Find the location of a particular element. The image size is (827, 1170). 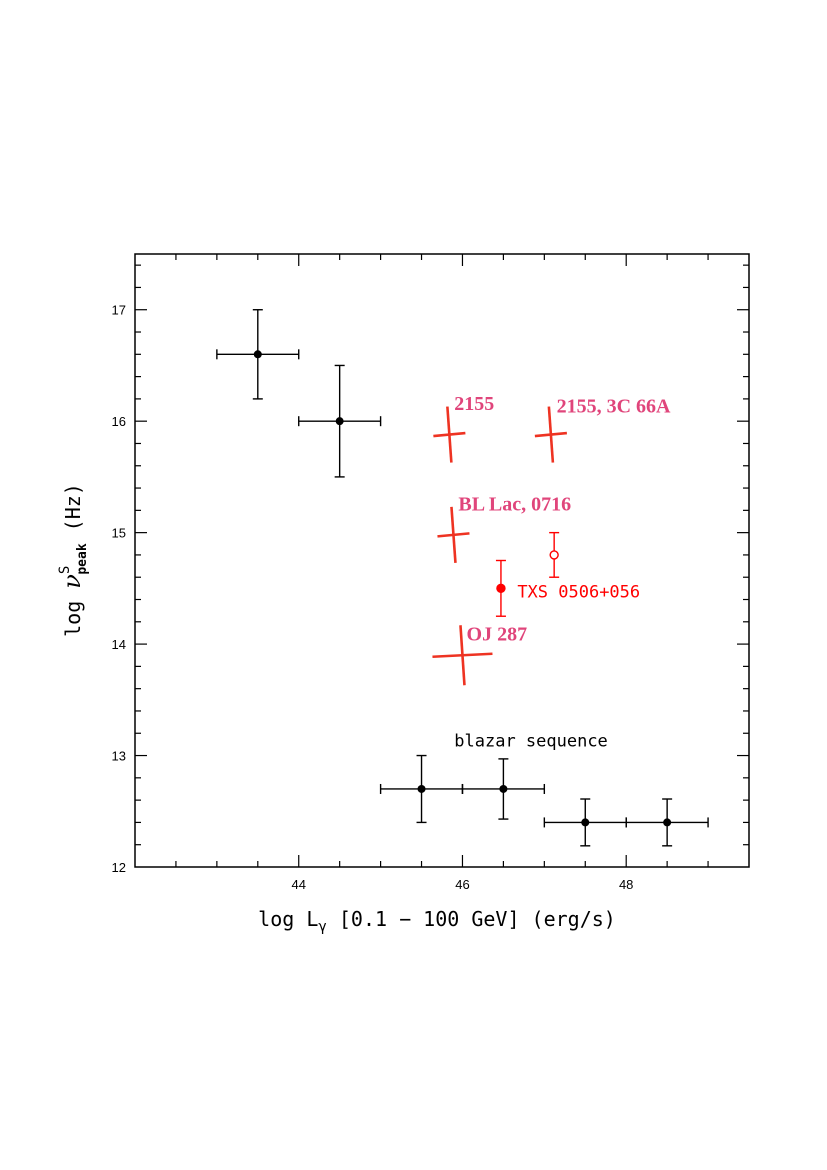

open-data-point is located at coordinates (554, 555).